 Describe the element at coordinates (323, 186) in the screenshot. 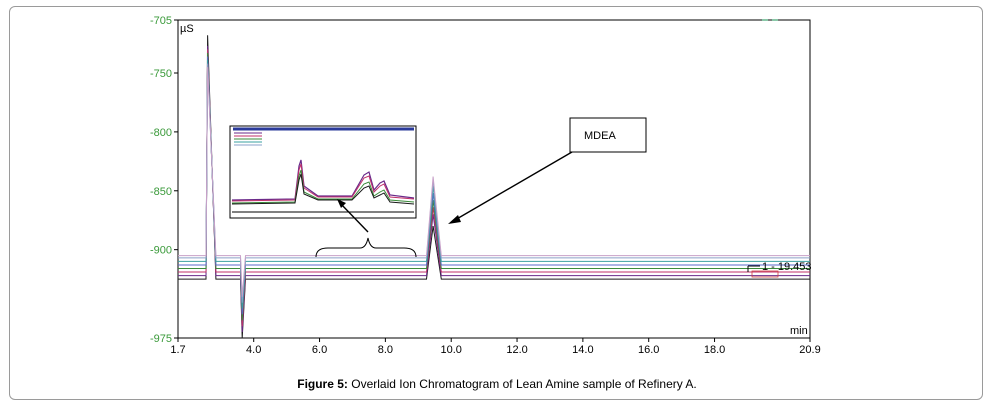

I see `inset-traces` at that location.